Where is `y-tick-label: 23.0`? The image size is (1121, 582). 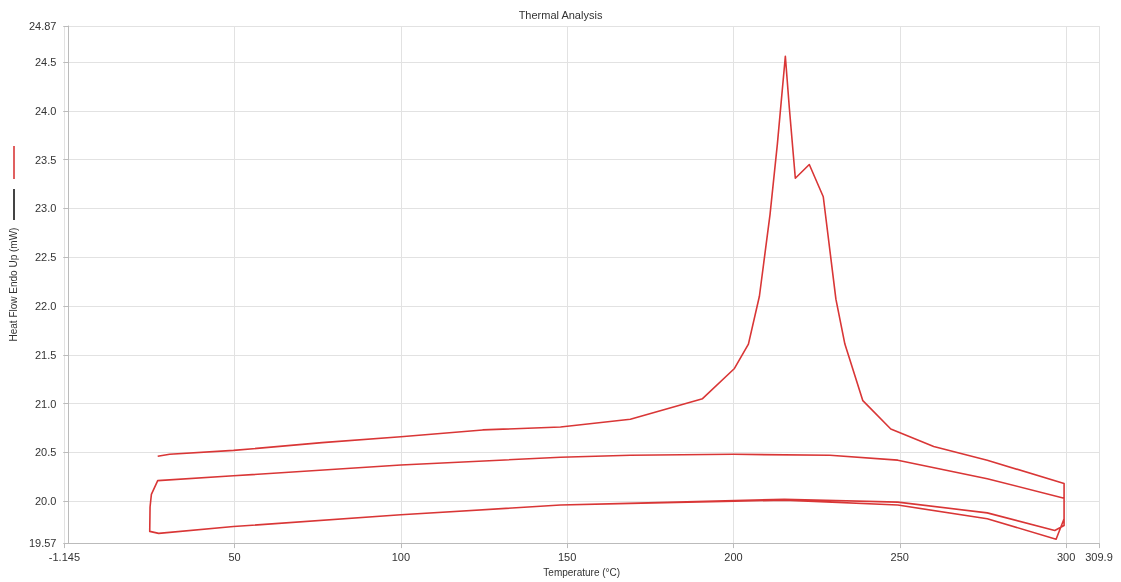
y-tick-label: 23.0 is located at coordinates (46, 208).